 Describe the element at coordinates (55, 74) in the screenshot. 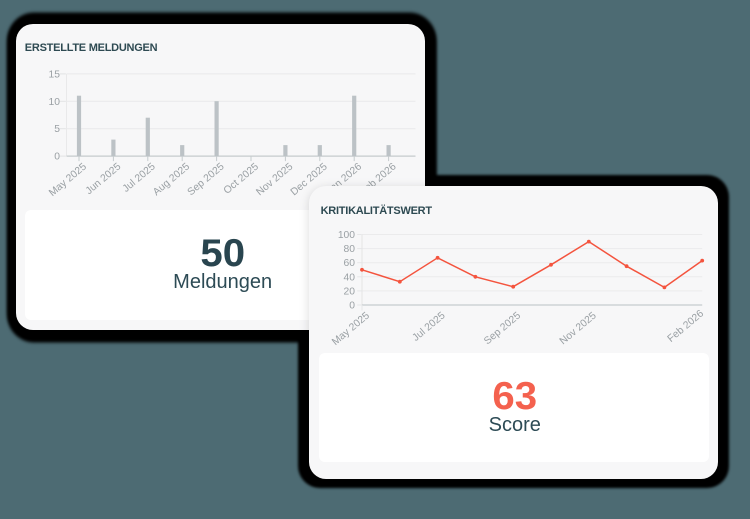

I see `svg-text: 15` at that location.